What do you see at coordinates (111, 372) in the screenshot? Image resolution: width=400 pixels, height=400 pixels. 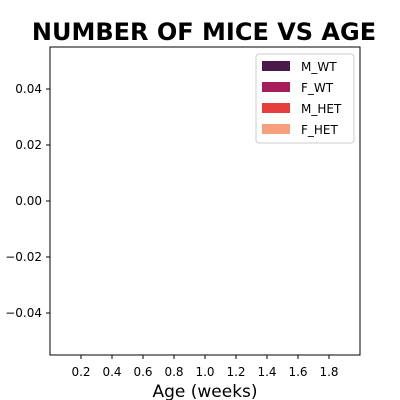 I see `x-tick-label: 0.4` at bounding box center [111, 372].